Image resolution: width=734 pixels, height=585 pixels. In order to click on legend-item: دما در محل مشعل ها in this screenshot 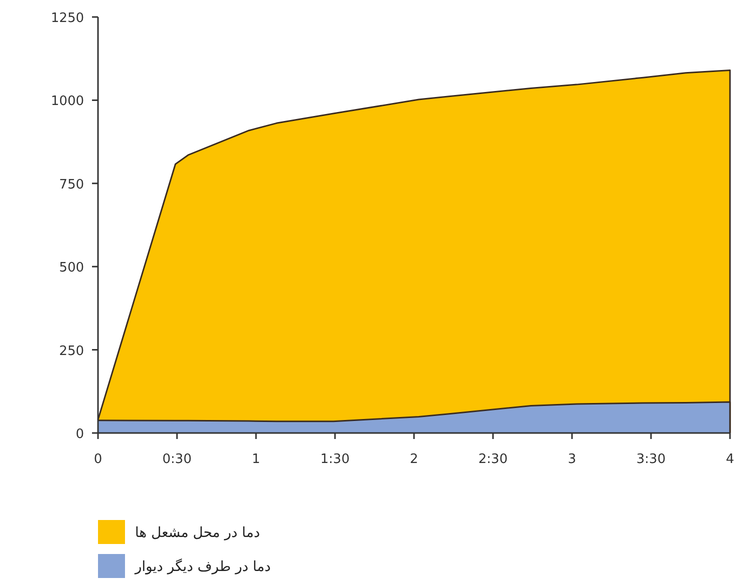, I will do `click(179, 532)`.